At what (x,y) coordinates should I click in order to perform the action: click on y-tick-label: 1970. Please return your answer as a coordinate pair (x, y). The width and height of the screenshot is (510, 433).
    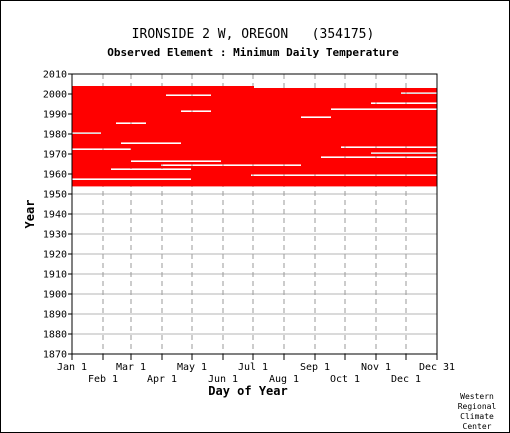
    Looking at the image, I should click on (55, 155).